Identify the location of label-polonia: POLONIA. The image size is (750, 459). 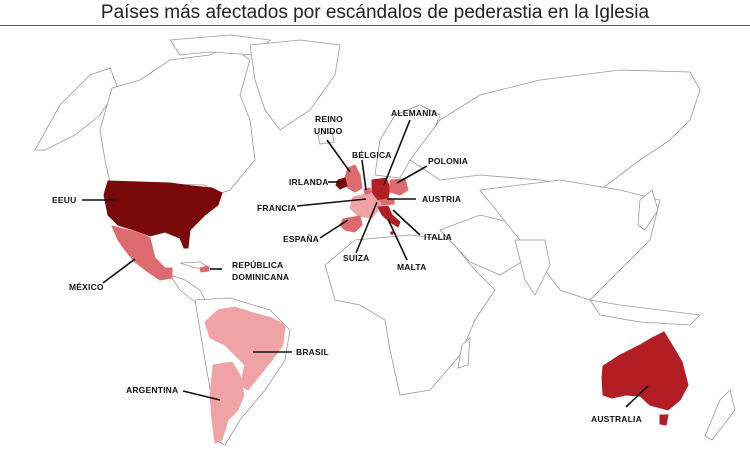
(448, 161).